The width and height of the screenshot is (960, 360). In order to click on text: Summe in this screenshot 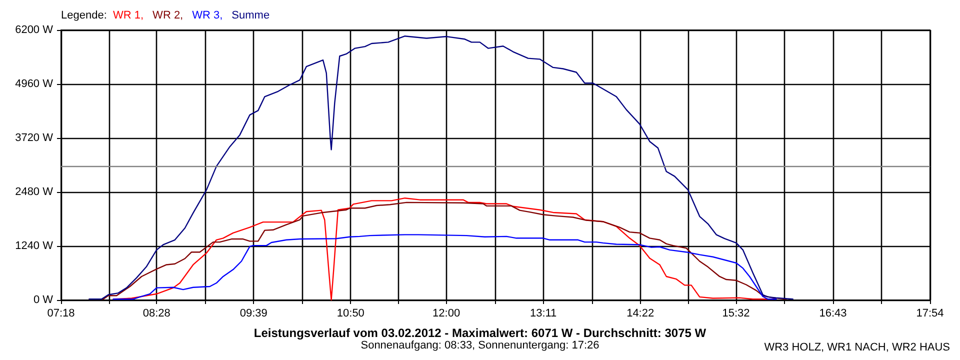, I will do `click(251, 16)`.